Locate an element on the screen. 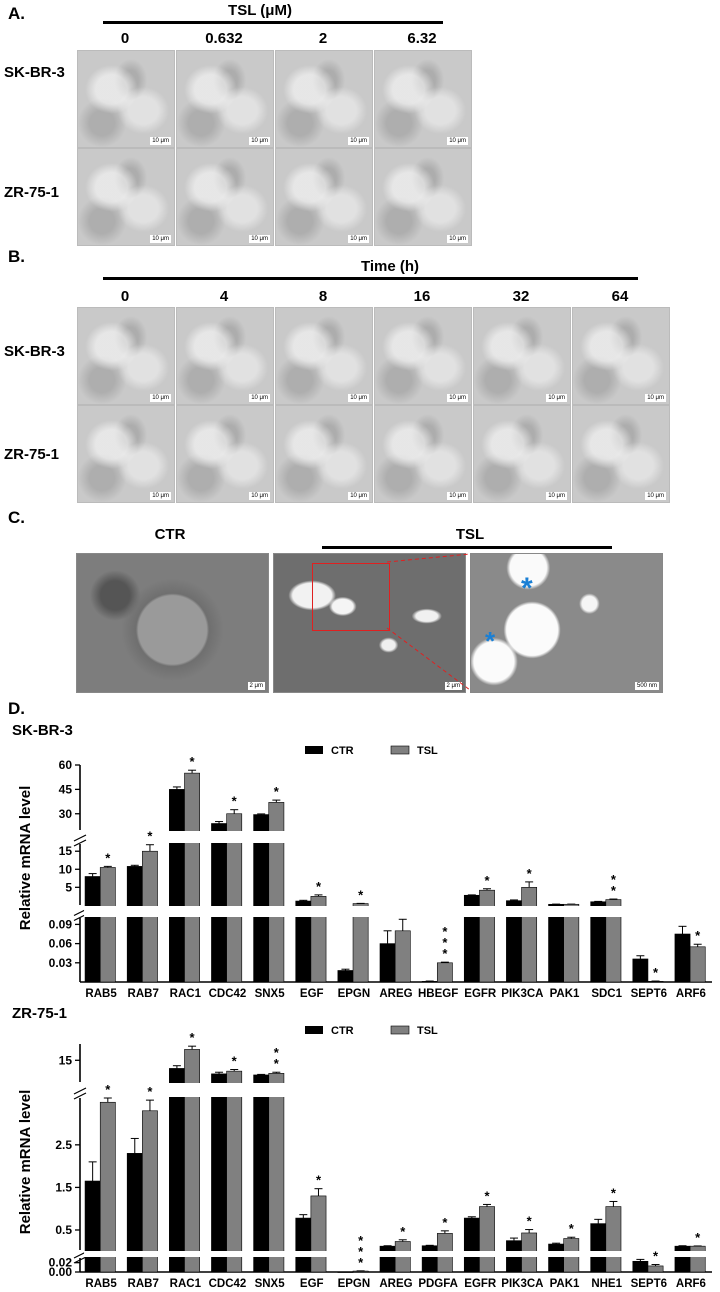 The image size is (720, 1292). panel-b-column-header: 0 is located at coordinates (125, 296).